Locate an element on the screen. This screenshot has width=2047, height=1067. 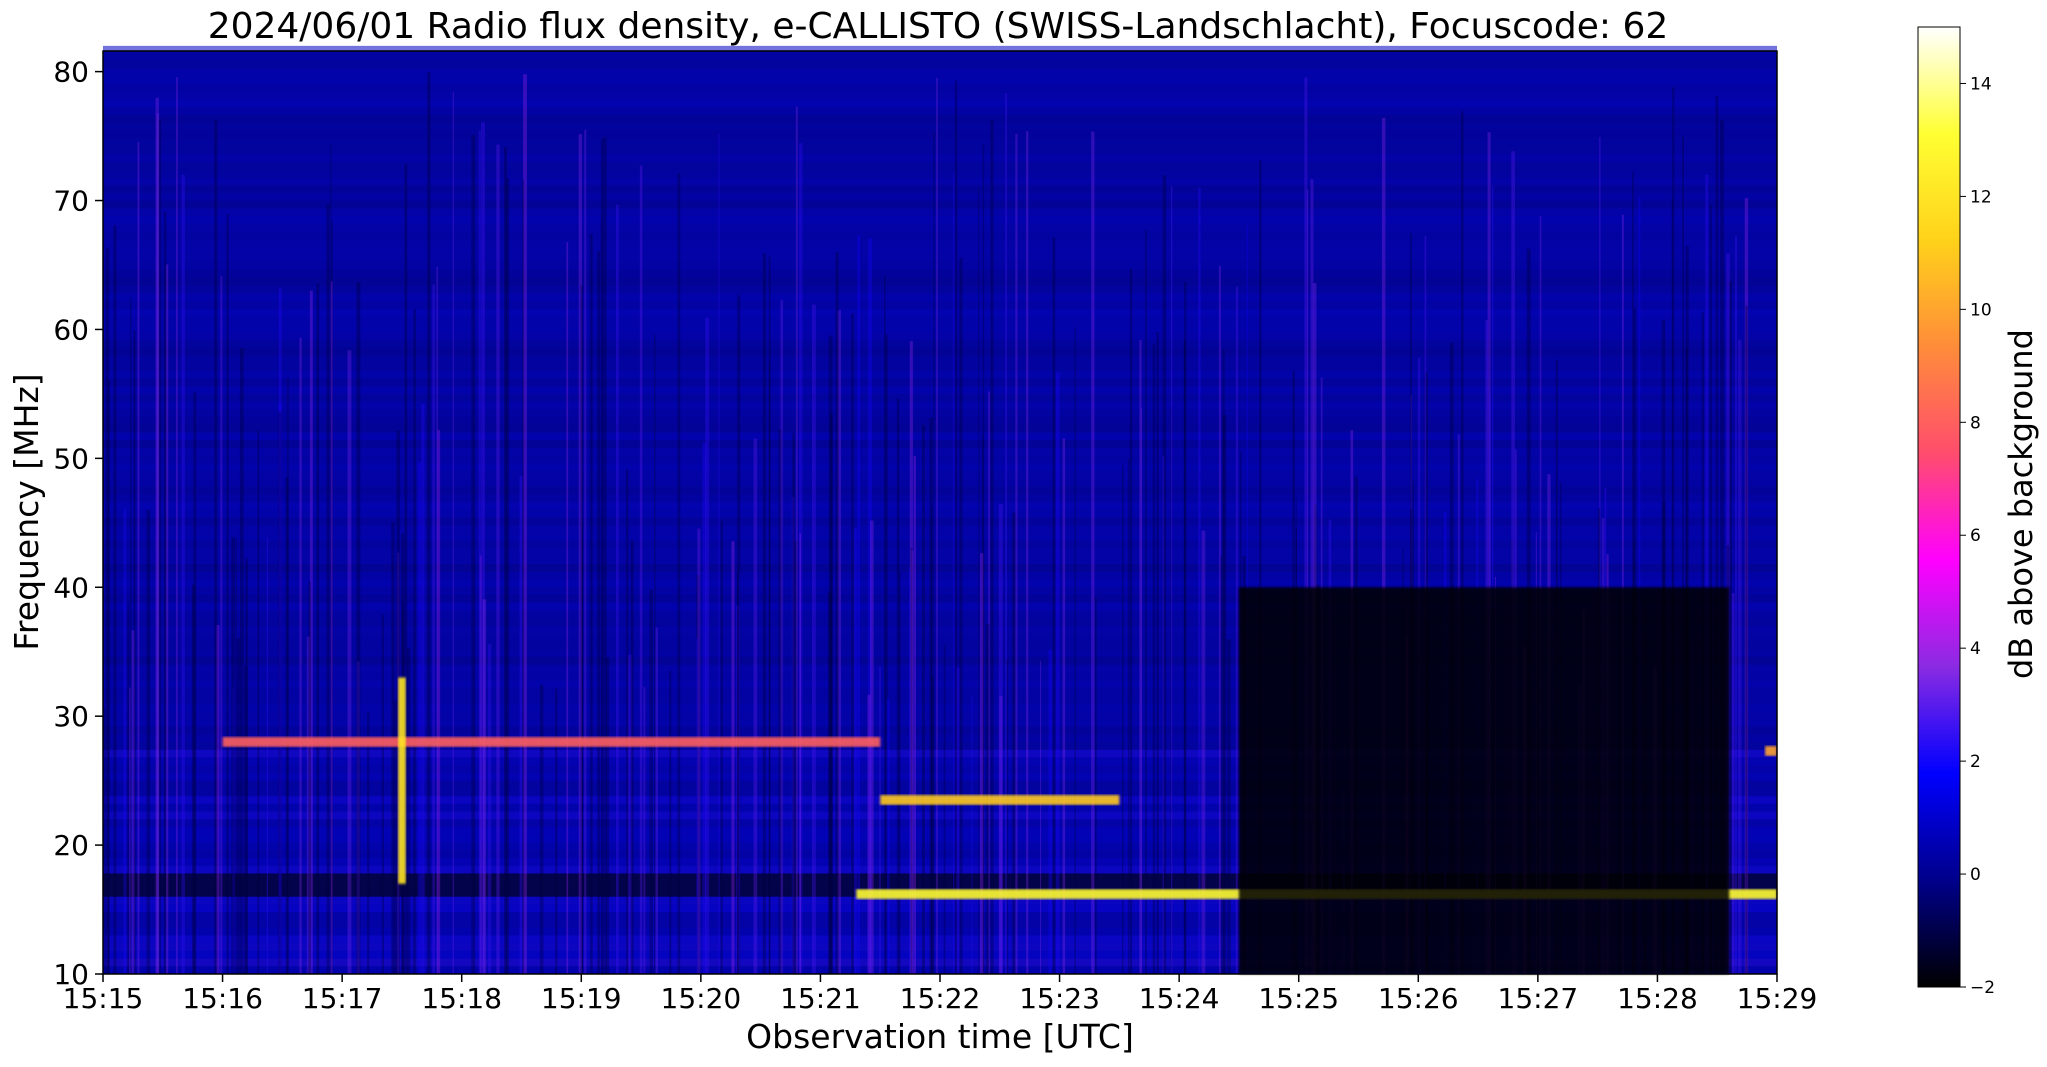
colorbar-tick-label: 10 is located at coordinates (1981, 310).